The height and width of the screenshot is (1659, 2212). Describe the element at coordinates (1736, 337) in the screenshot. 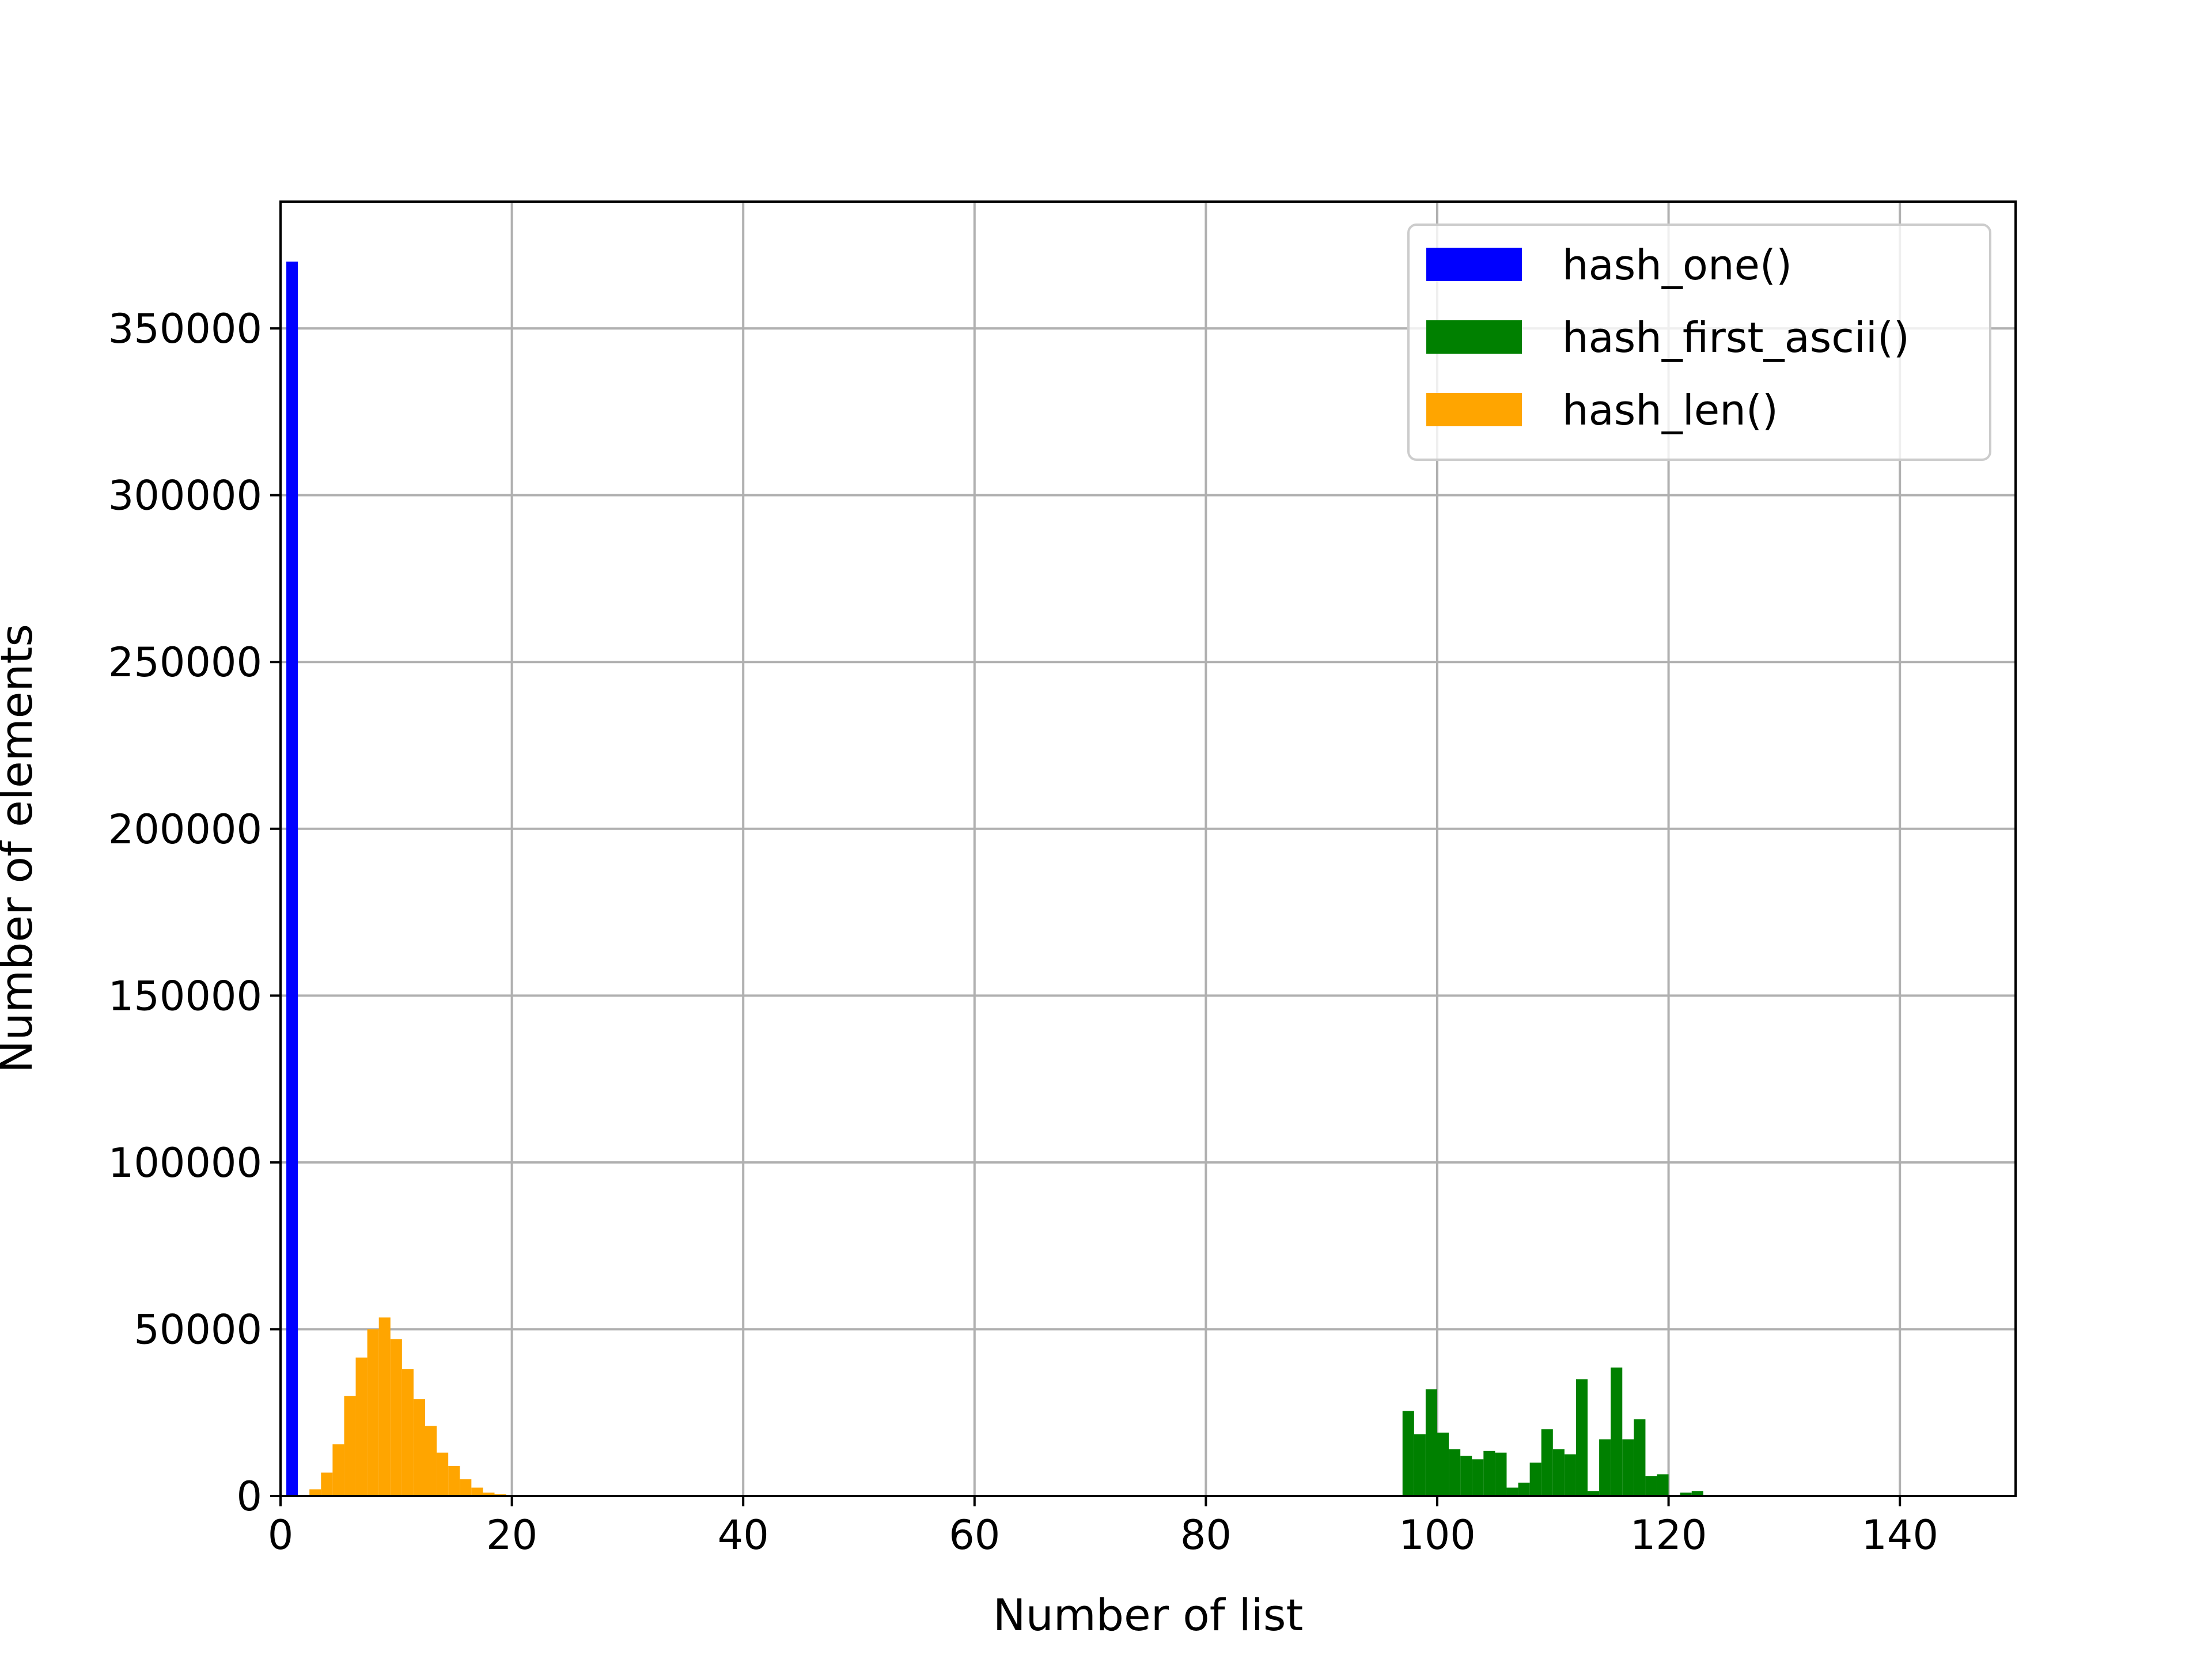

I see `legend-label: hash_first_ascii()` at that location.